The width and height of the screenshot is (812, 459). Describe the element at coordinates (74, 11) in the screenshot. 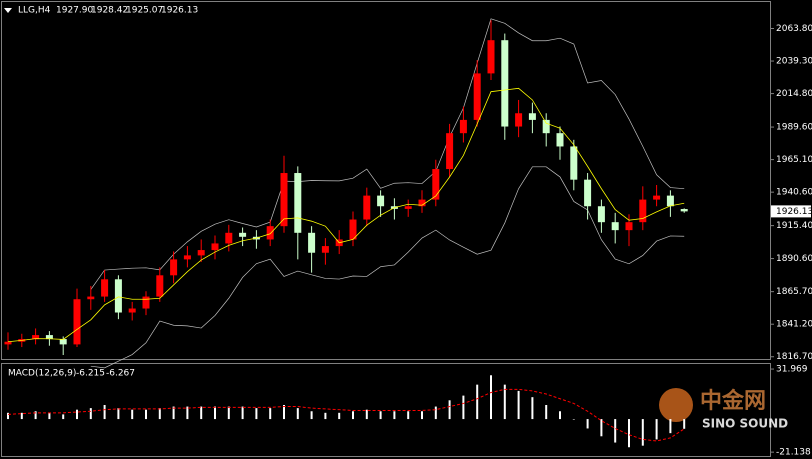

I see `open-text: 1927.90` at that location.